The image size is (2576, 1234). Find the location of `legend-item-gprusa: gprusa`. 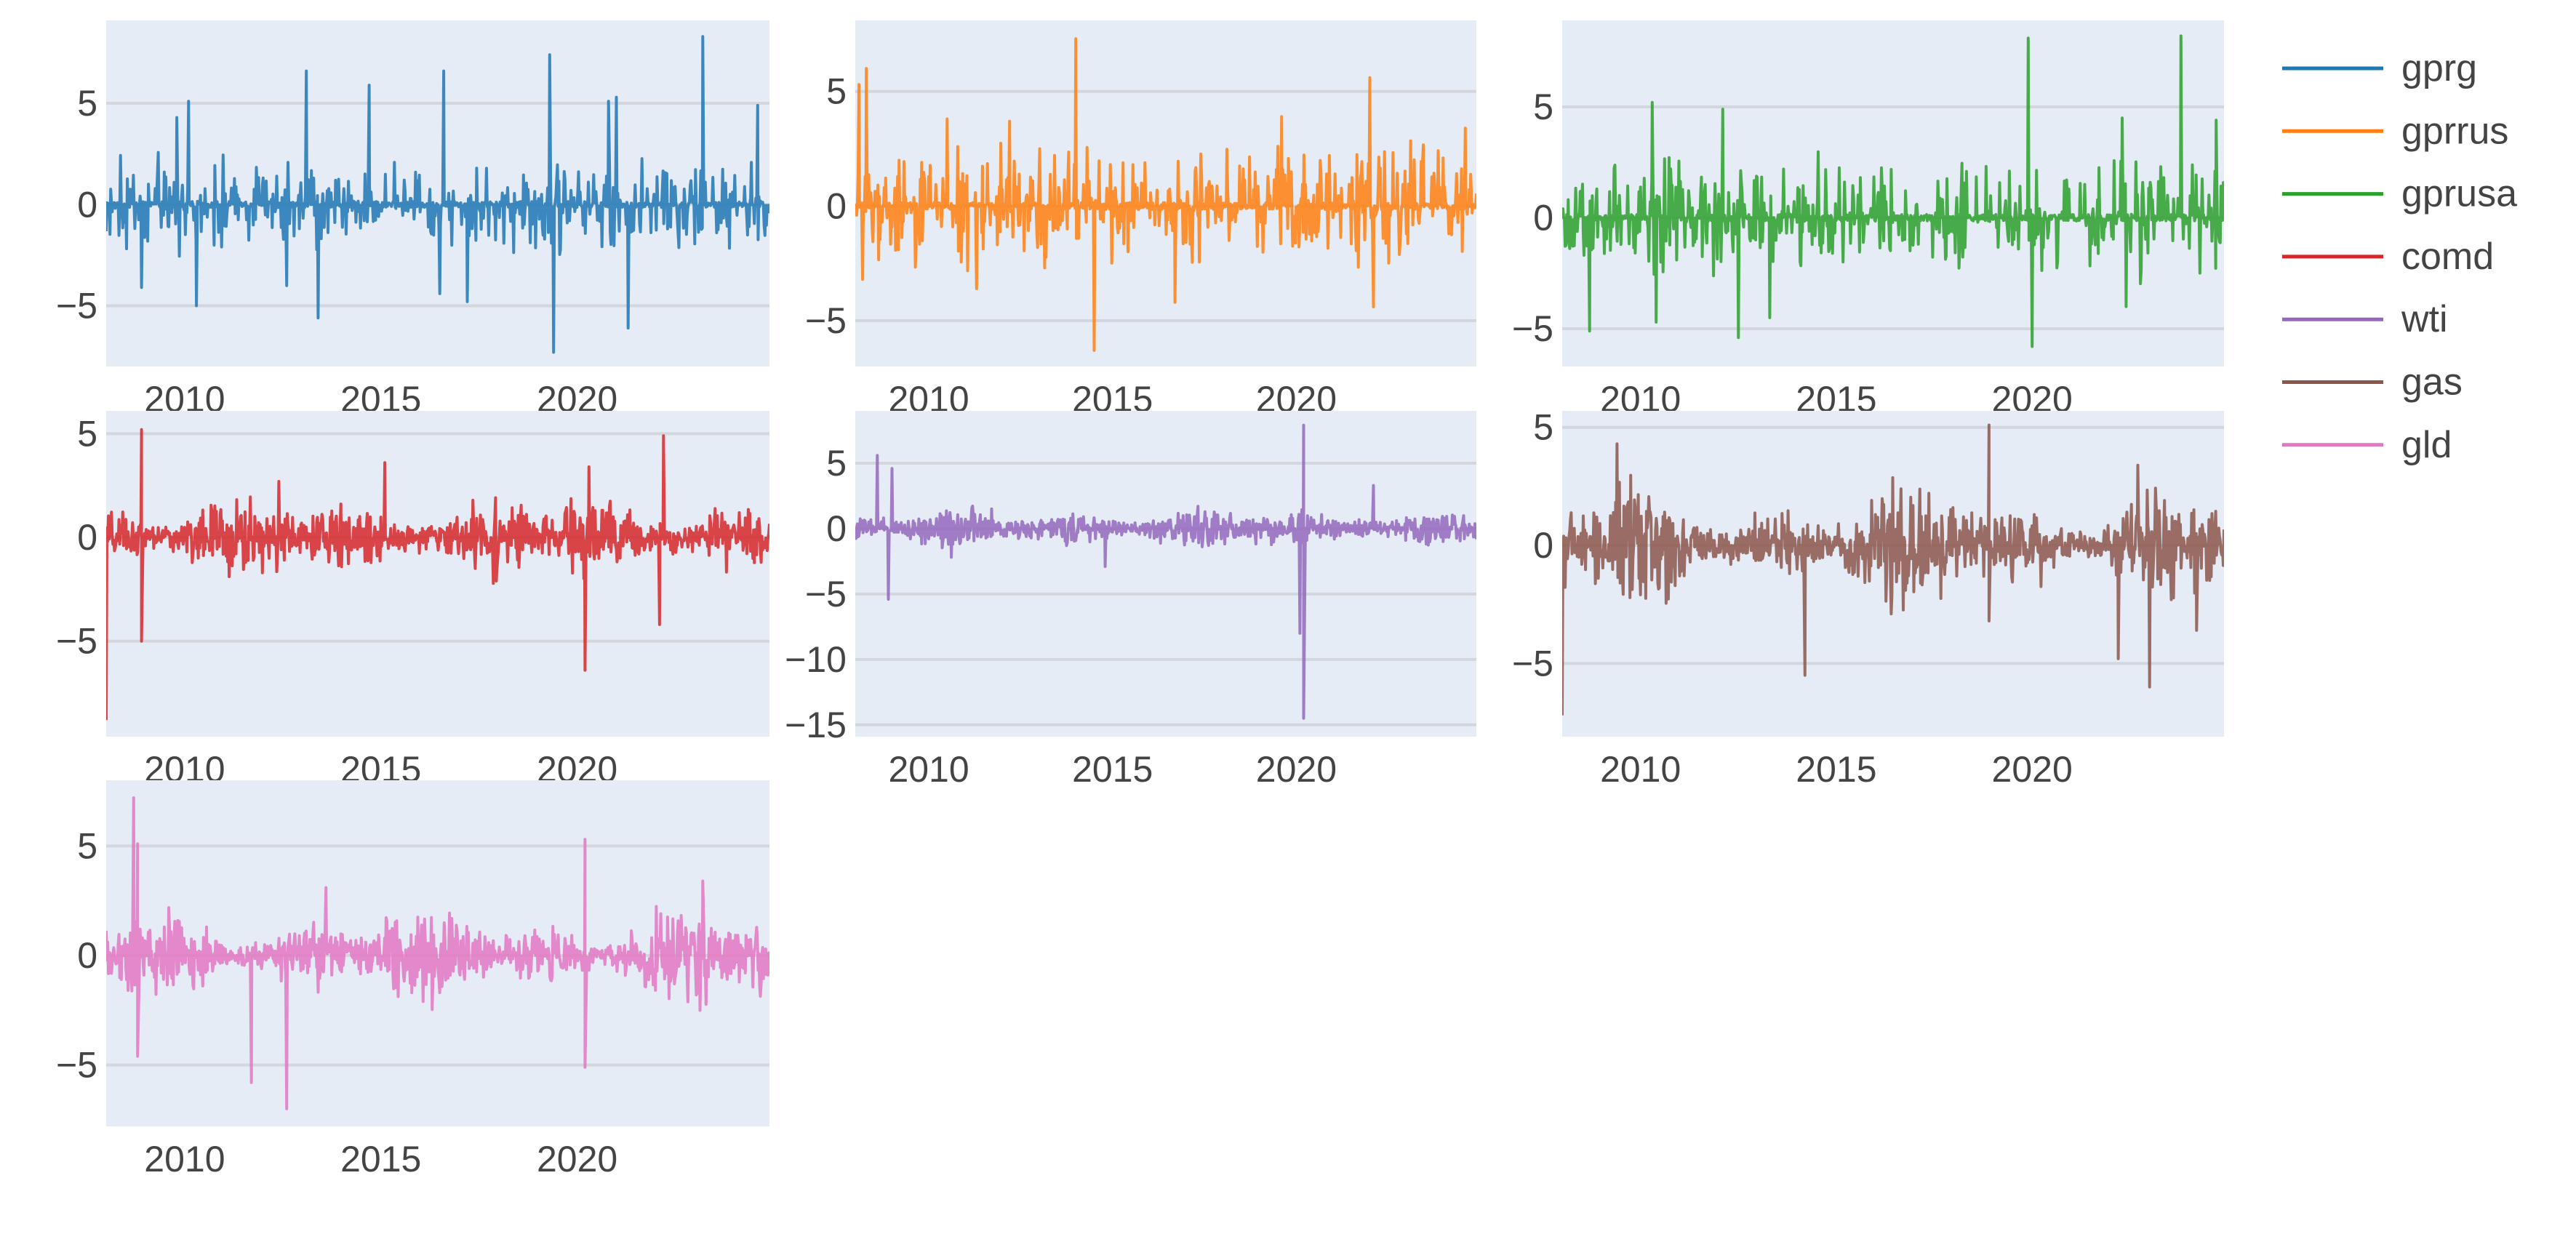

legend-item-gprusa: gprusa is located at coordinates (2399, 194).